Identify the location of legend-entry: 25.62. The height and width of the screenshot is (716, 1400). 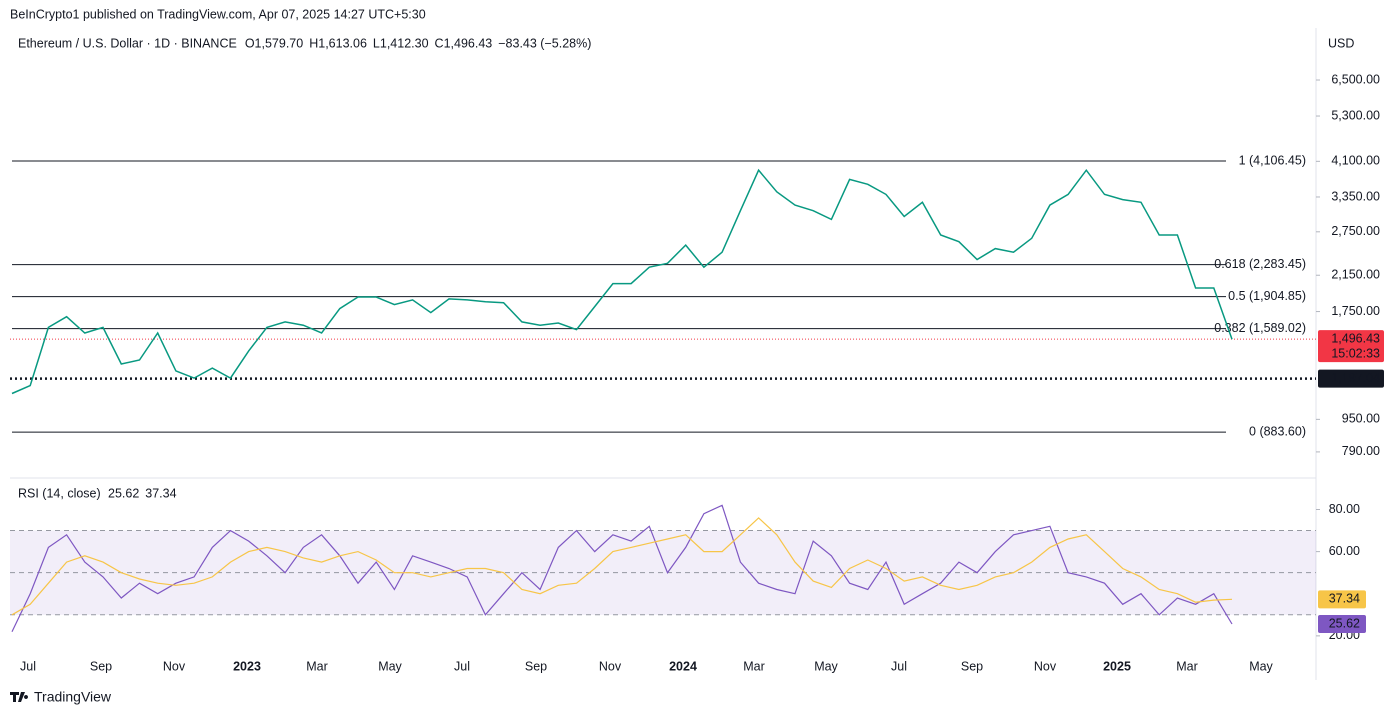
(123, 493).